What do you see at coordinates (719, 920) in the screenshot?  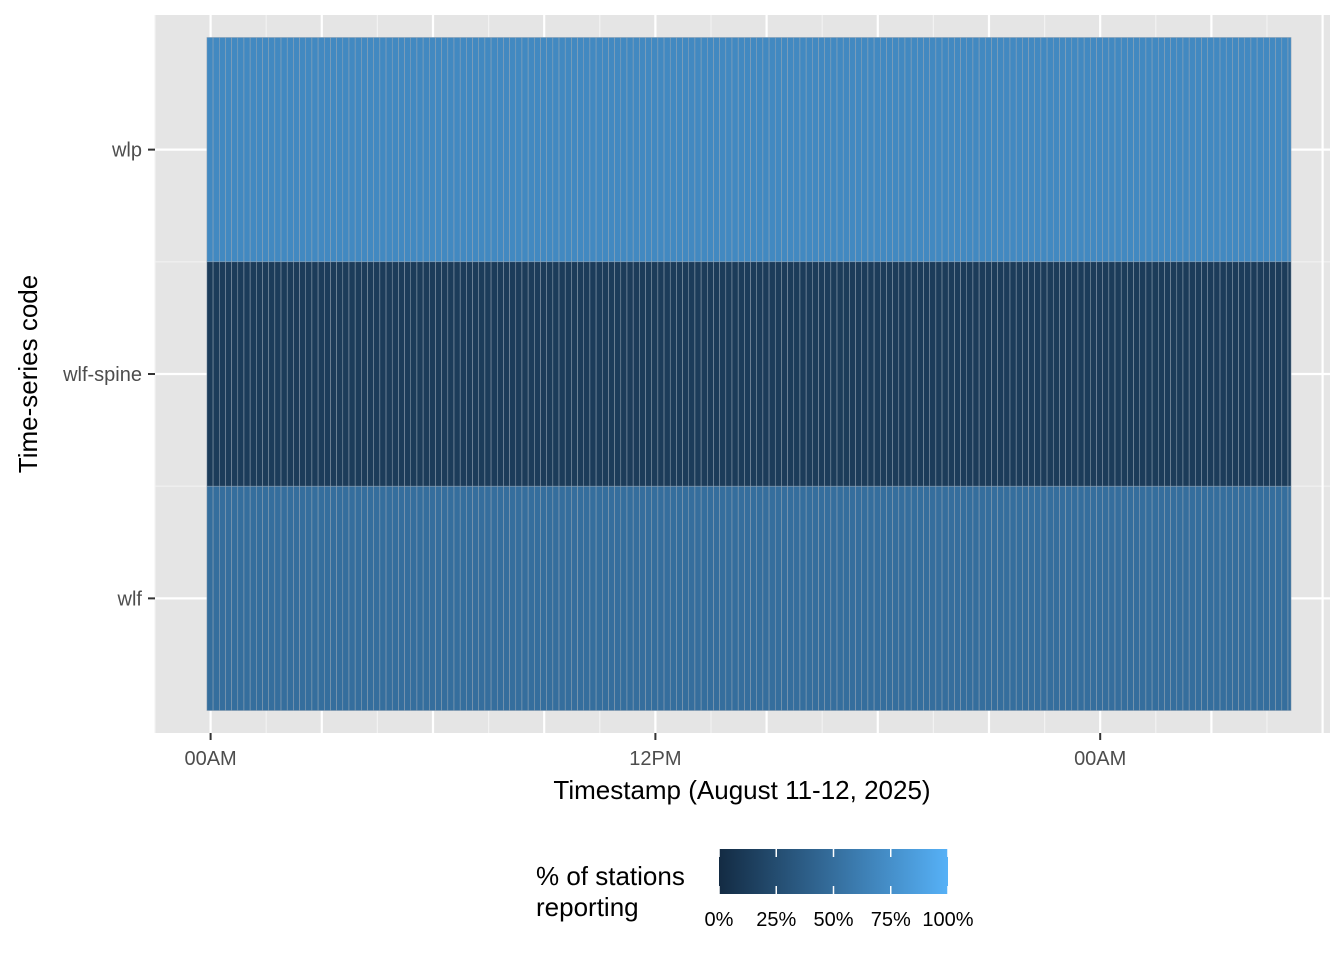 I see `legend-tick-label: 0%` at bounding box center [719, 920].